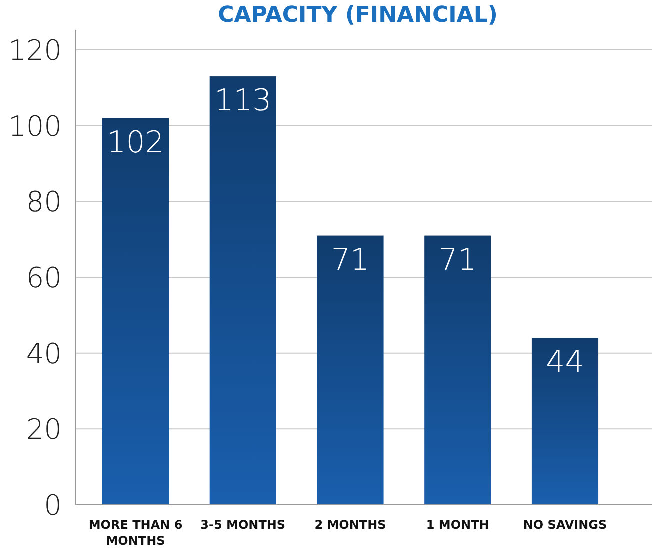  Describe the element at coordinates (53, 505) in the screenshot. I see `y-tick-label: 0` at that location.